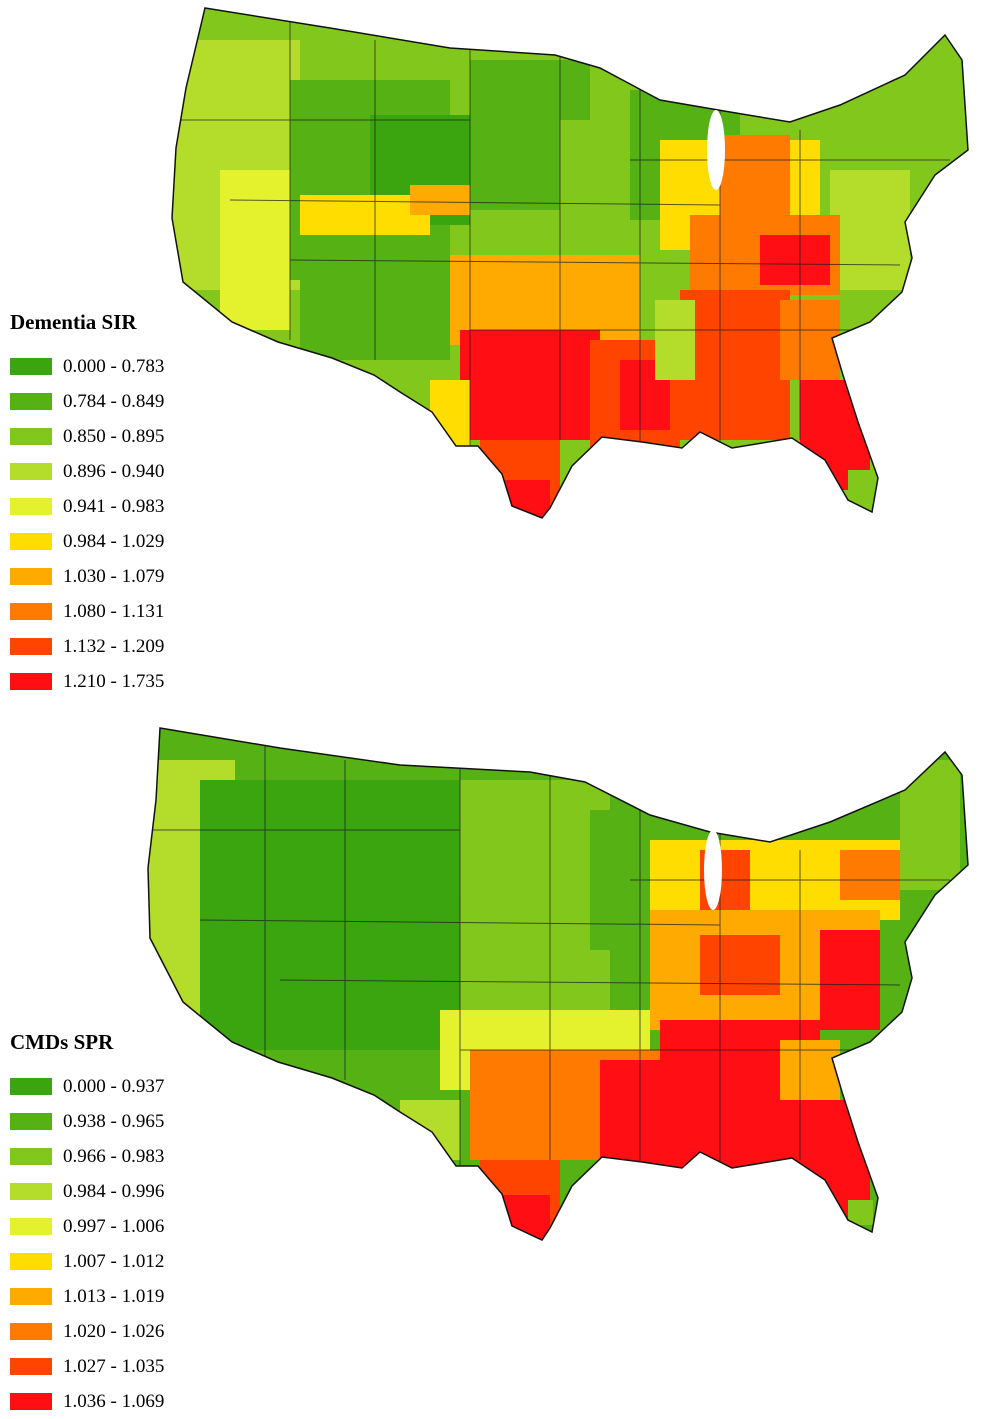 Image resolution: width=1000 pixels, height=1419 pixels. I want to click on legend-item: 0.984 - 0.996, so click(87, 1191).